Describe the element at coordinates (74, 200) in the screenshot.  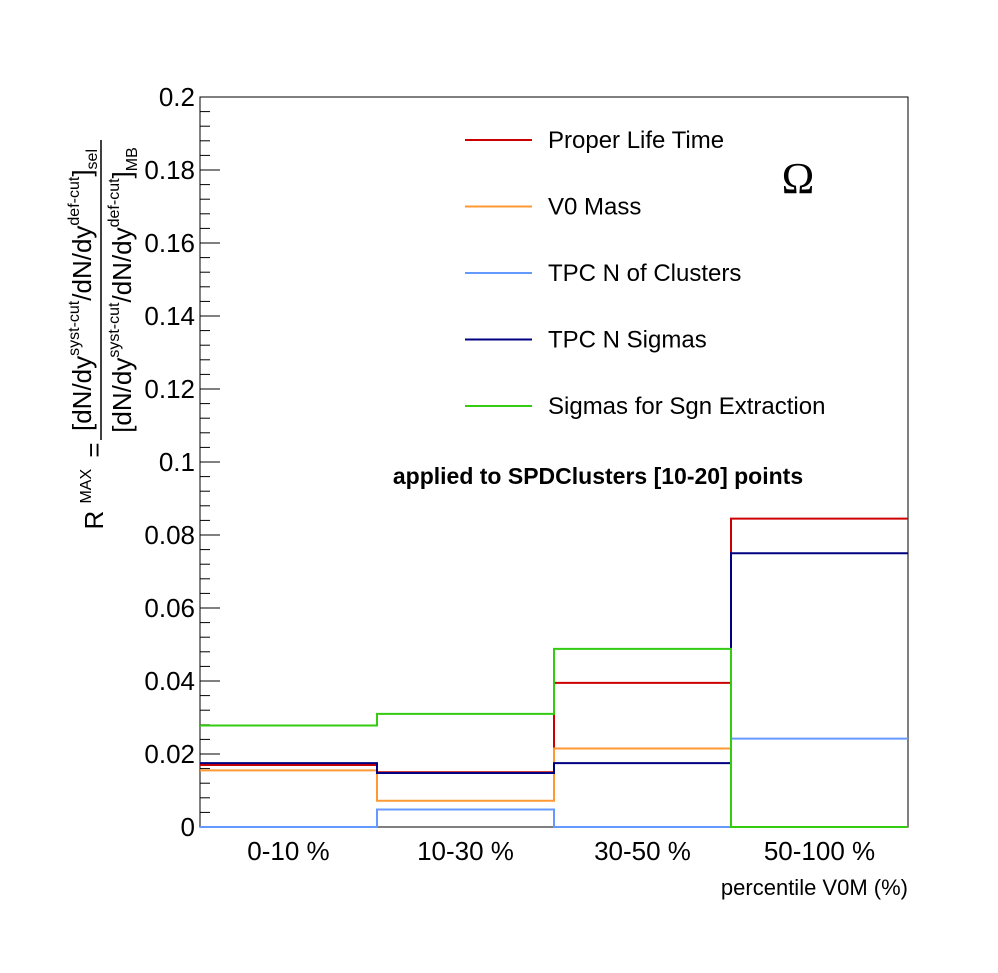
I see `ylabel-num-sup2: def-cut` at that location.